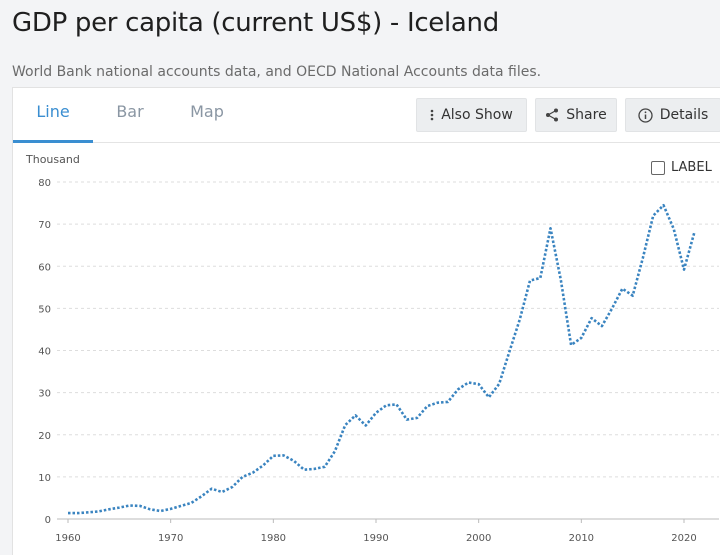 Image resolution: width=720 pixels, height=555 pixels. Describe the element at coordinates (44, 352) in the screenshot. I see `y-tick-label: 40` at that location.